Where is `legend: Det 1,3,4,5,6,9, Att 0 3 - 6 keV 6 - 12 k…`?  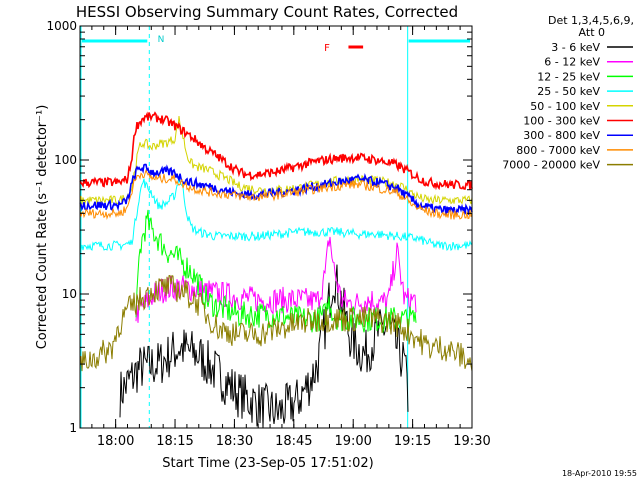
legend: Det 1,3,4,5,6,9, Att 0 3 - 6 keV 6 - 12 k… is located at coordinates (568, 93).